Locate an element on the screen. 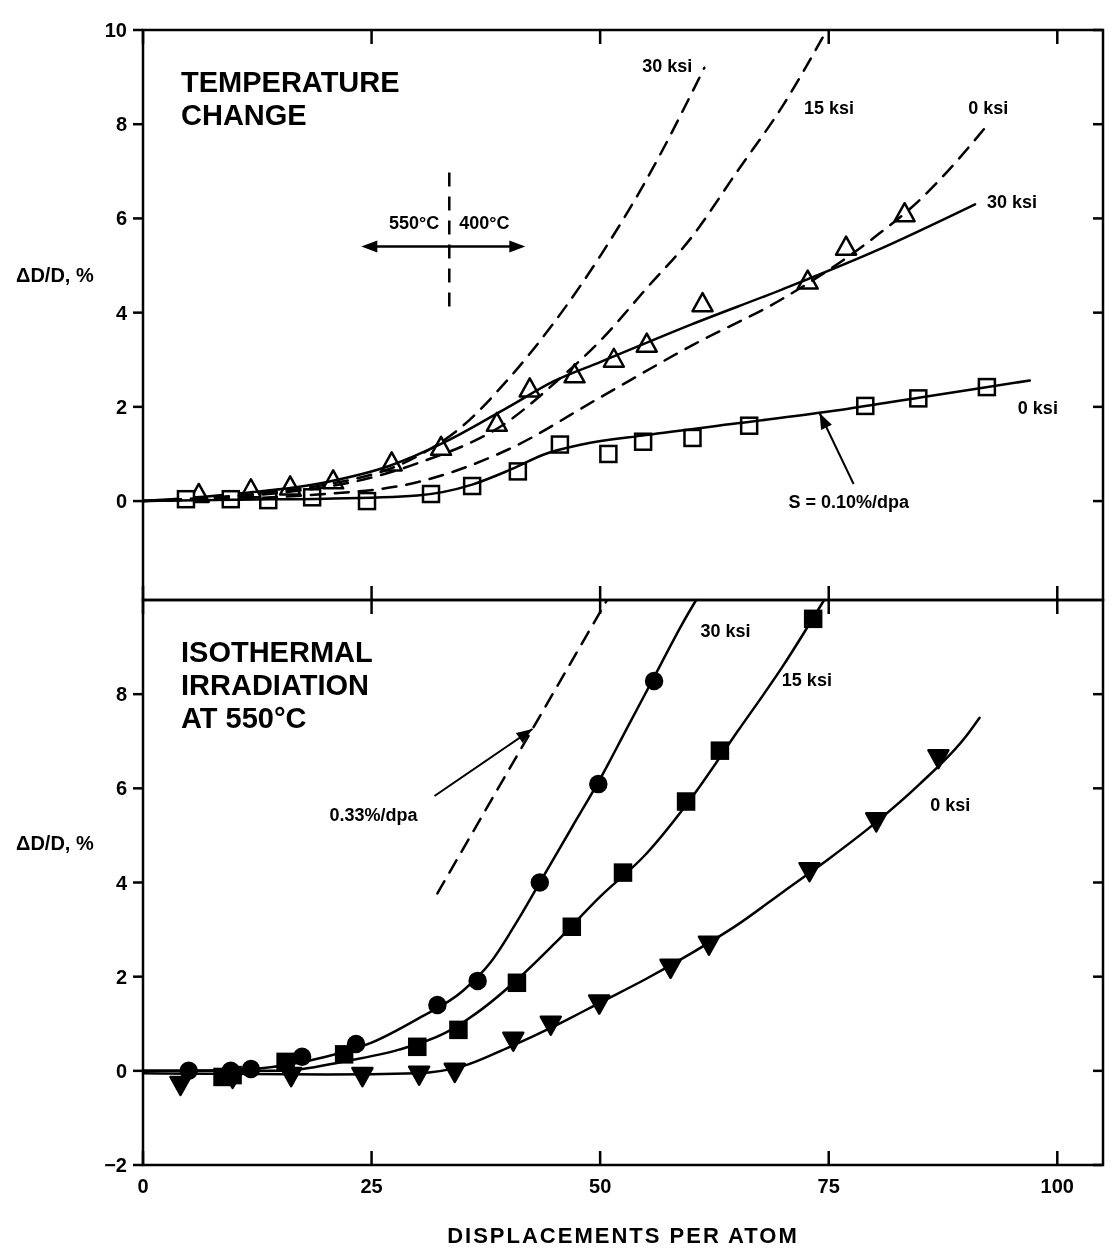 This screenshot has height=1258, width=1120. text: ISOTHERMAL IRRADIATION AT 550°C is located at coordinates (277, 685).